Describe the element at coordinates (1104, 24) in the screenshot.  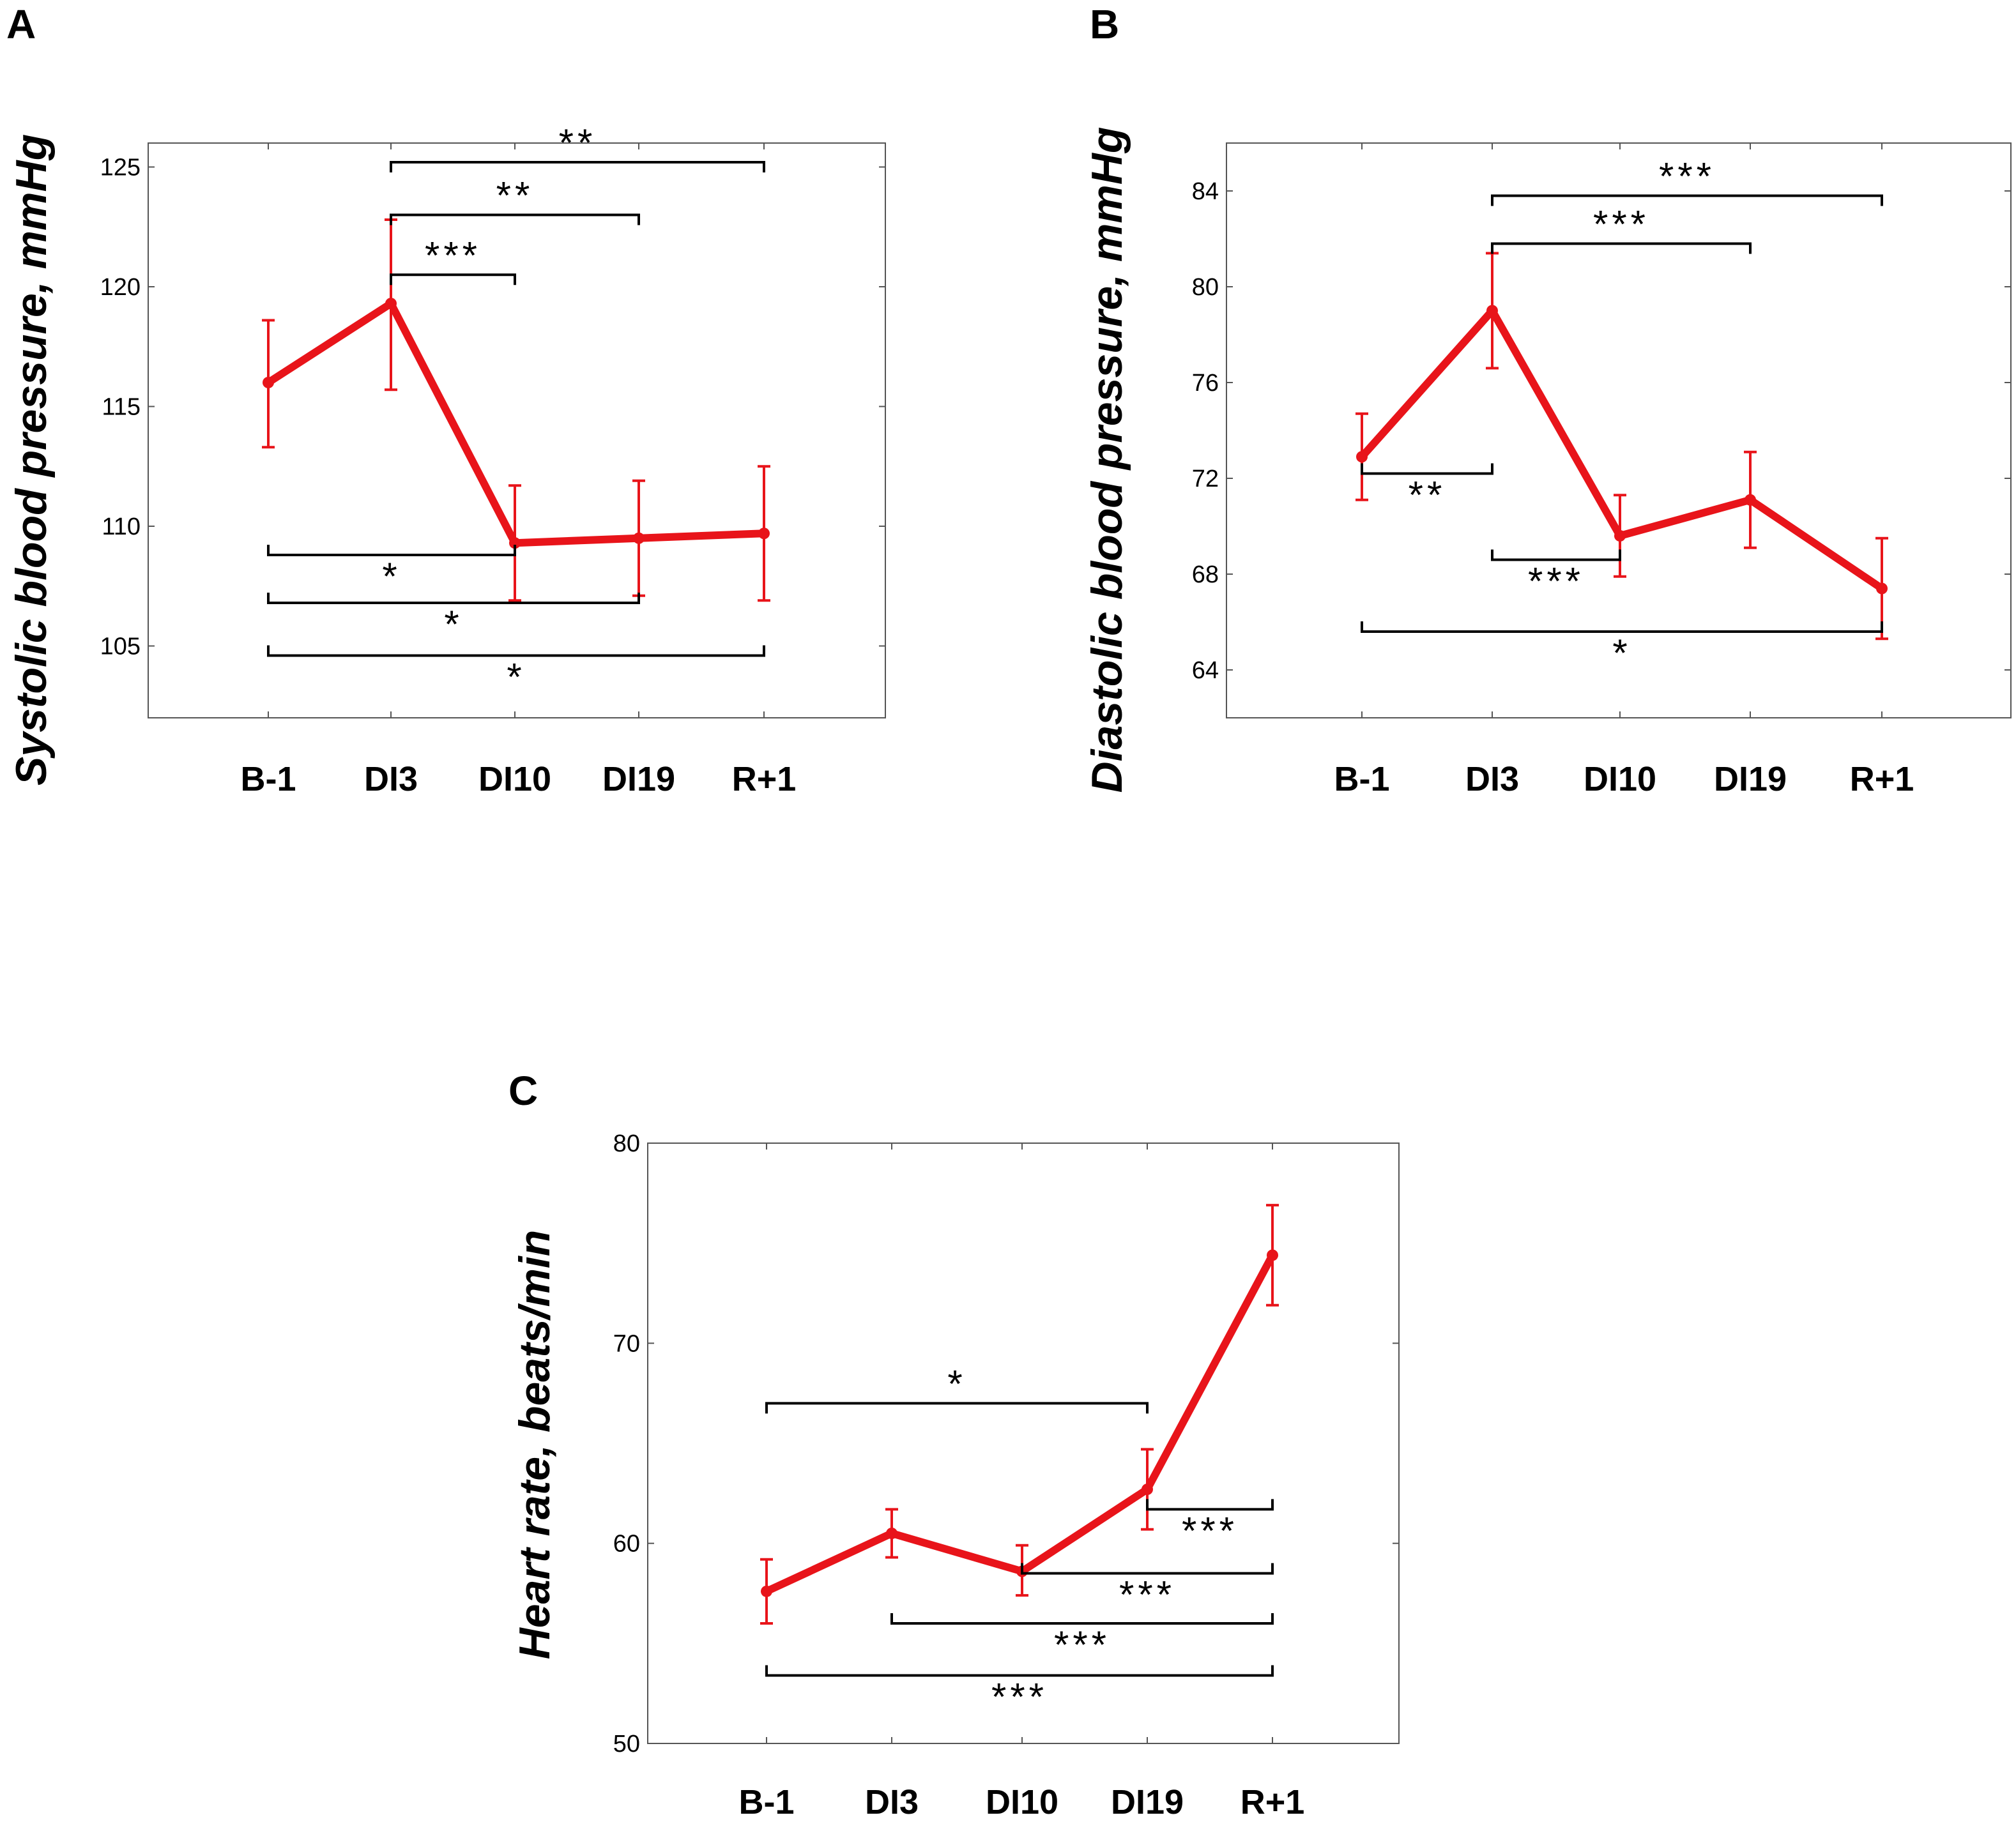
I see `panel-letter: B` at that location.